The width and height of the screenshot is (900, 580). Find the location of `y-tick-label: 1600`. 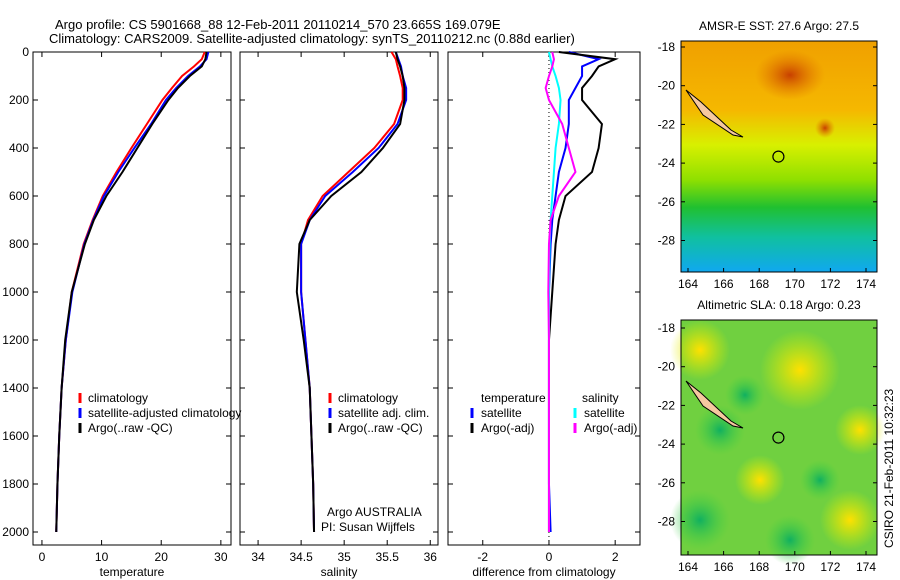

y-tick-label: 1600 is located at coordinates (15, 436).